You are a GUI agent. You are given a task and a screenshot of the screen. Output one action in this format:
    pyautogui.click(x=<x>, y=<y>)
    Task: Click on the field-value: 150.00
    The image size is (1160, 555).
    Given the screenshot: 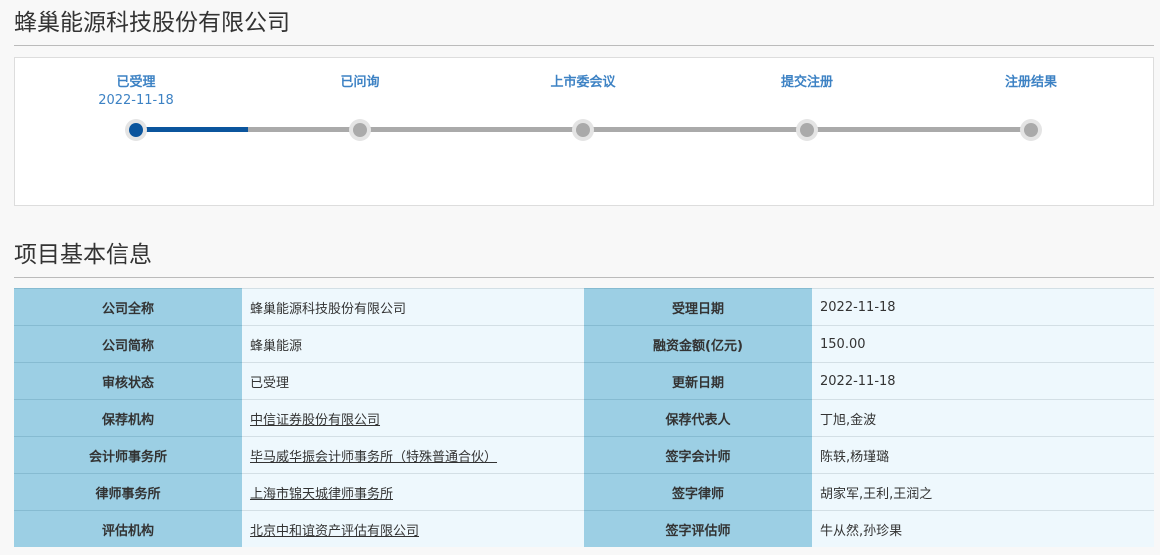 What is the action you would take?
    pyautogui.click(x=983, y=344)
    